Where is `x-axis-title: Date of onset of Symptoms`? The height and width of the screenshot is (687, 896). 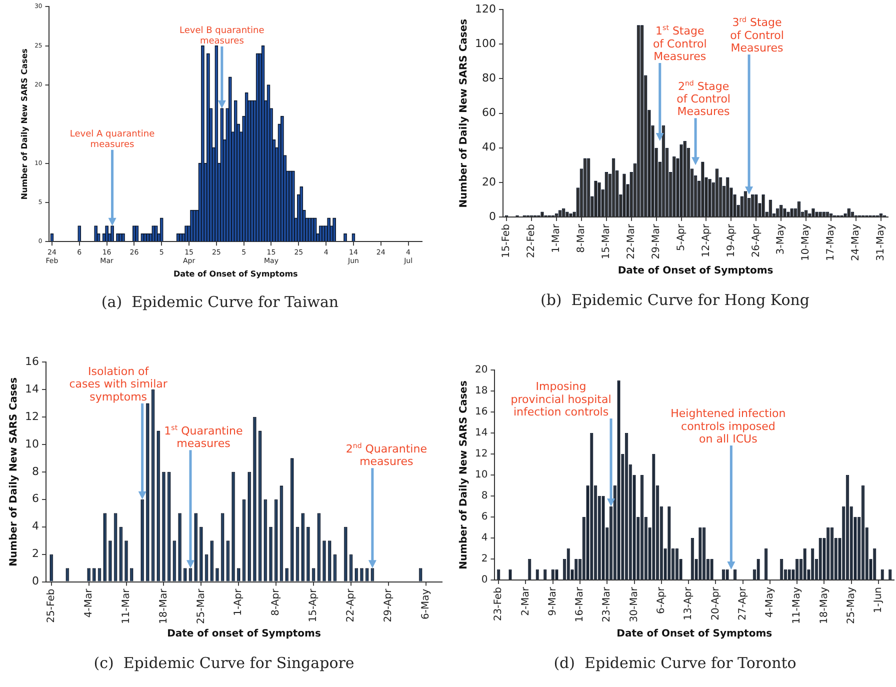
x-axis-title: Date of onset of Symptoms is located at coordinates (244, 634).